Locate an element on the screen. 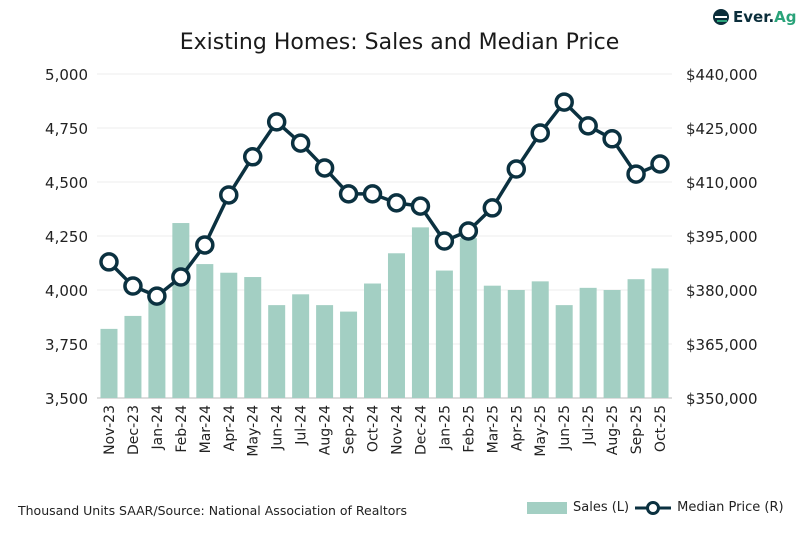 This screenshot has width=799, height=533. x-tick-label: Apr-24 is located at coordinates (230, 428).